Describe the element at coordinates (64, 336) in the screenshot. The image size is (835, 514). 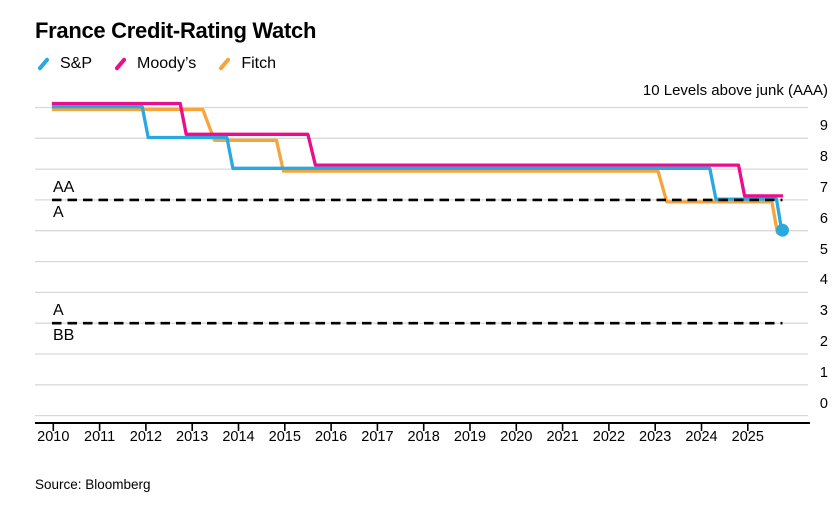
I see `band-label-below-level-3: BB` at that location.